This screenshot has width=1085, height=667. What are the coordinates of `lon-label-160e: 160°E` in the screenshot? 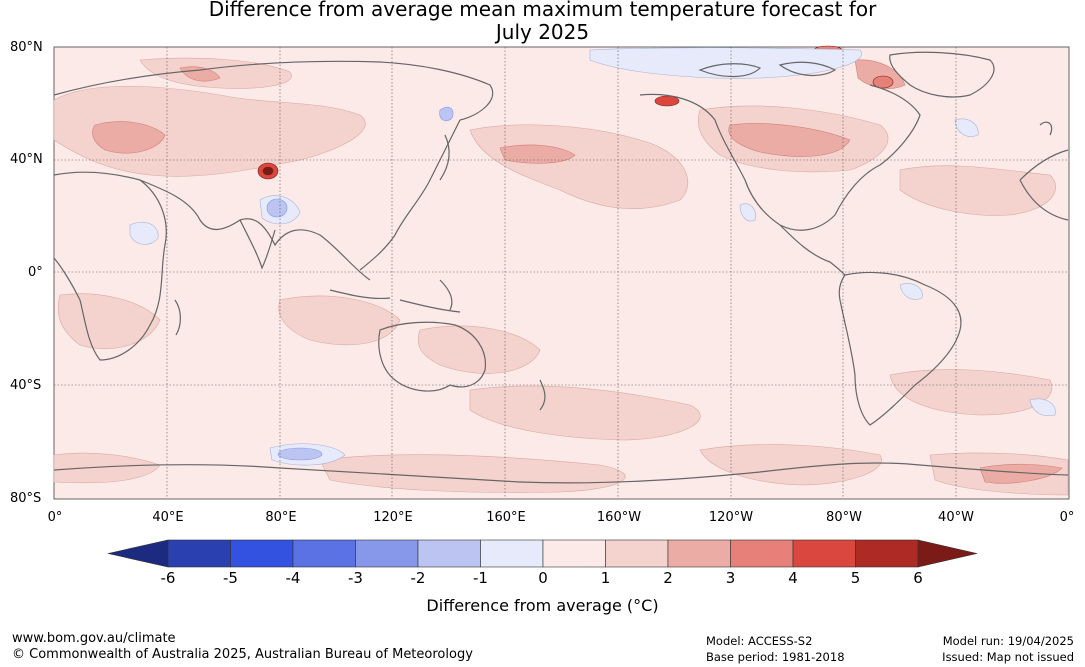 It's located at (506, 517).